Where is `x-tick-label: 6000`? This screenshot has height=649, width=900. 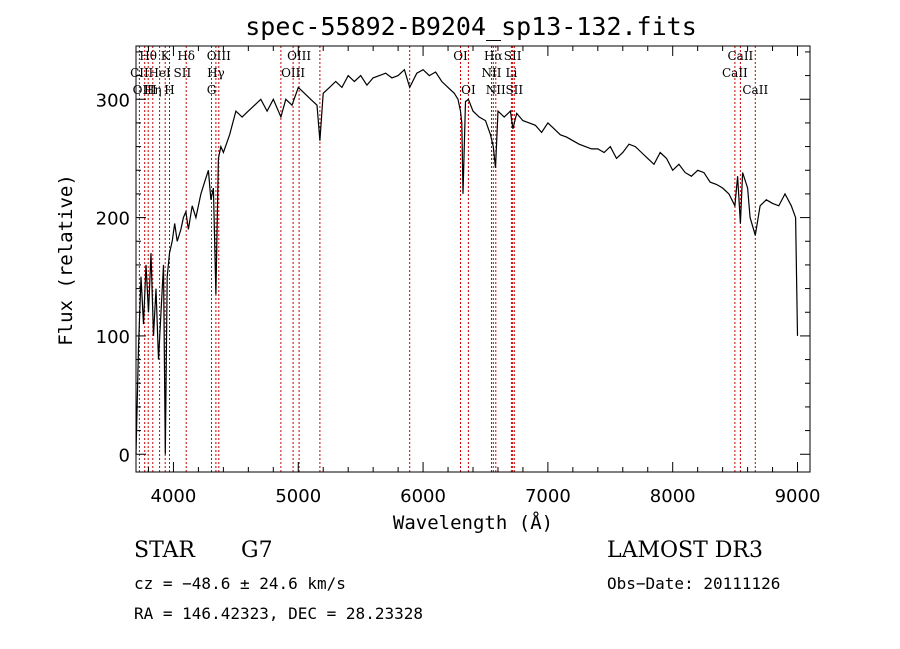
x-tick-label: 6000 is located at coordinates (423, 496).